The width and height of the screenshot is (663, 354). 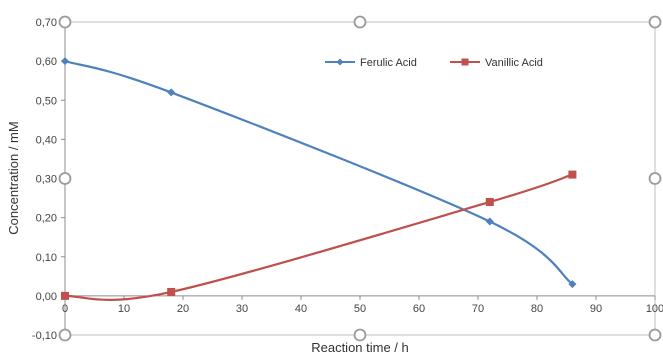 I want to click on y-tick-label: 0,50, so click(x=46, y=101).